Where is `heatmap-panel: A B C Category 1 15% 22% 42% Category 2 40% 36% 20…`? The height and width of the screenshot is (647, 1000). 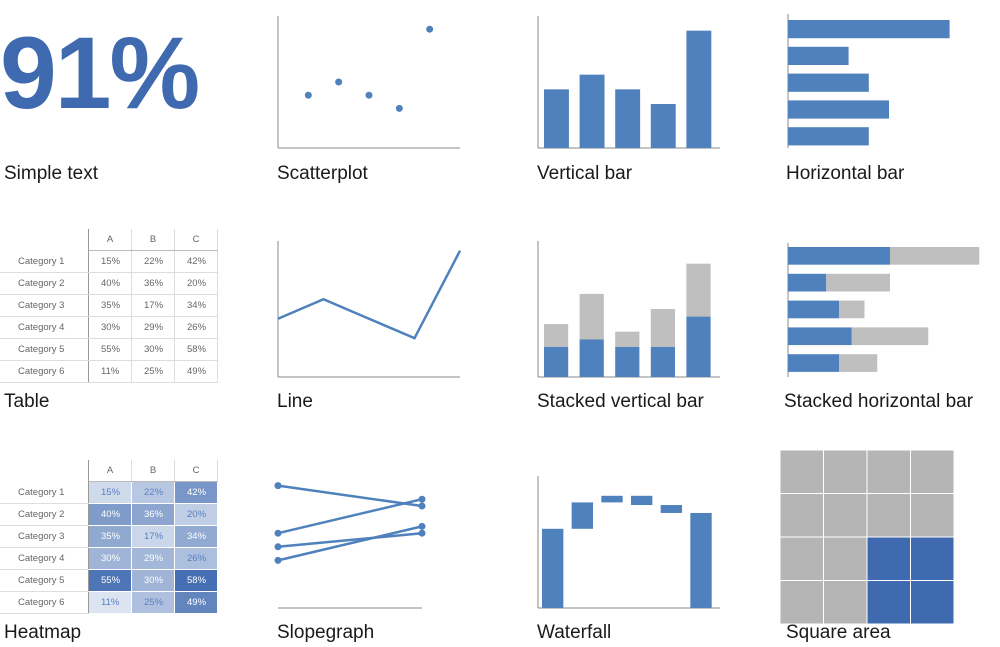 heatmap-panel: A B C Category 1 15% 22% 42% Category 2 40% 36% 20… is located at coordinates (130, 551).